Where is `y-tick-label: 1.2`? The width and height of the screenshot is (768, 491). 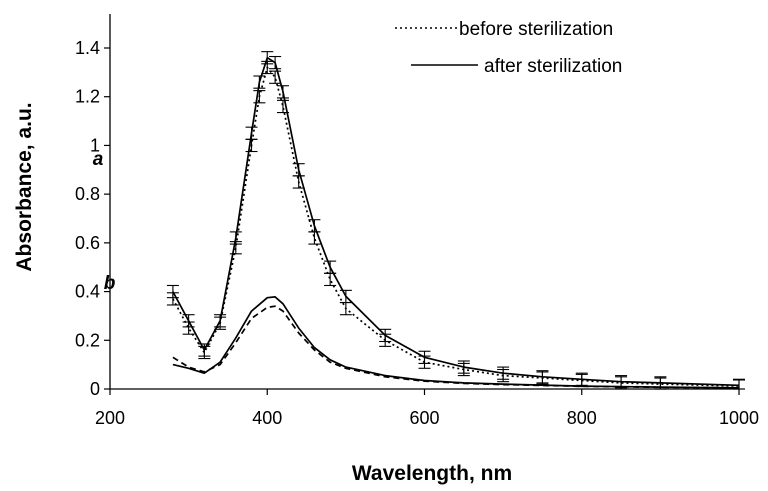
y-tick-label: 1.2 is located at coordinates (87, 97).